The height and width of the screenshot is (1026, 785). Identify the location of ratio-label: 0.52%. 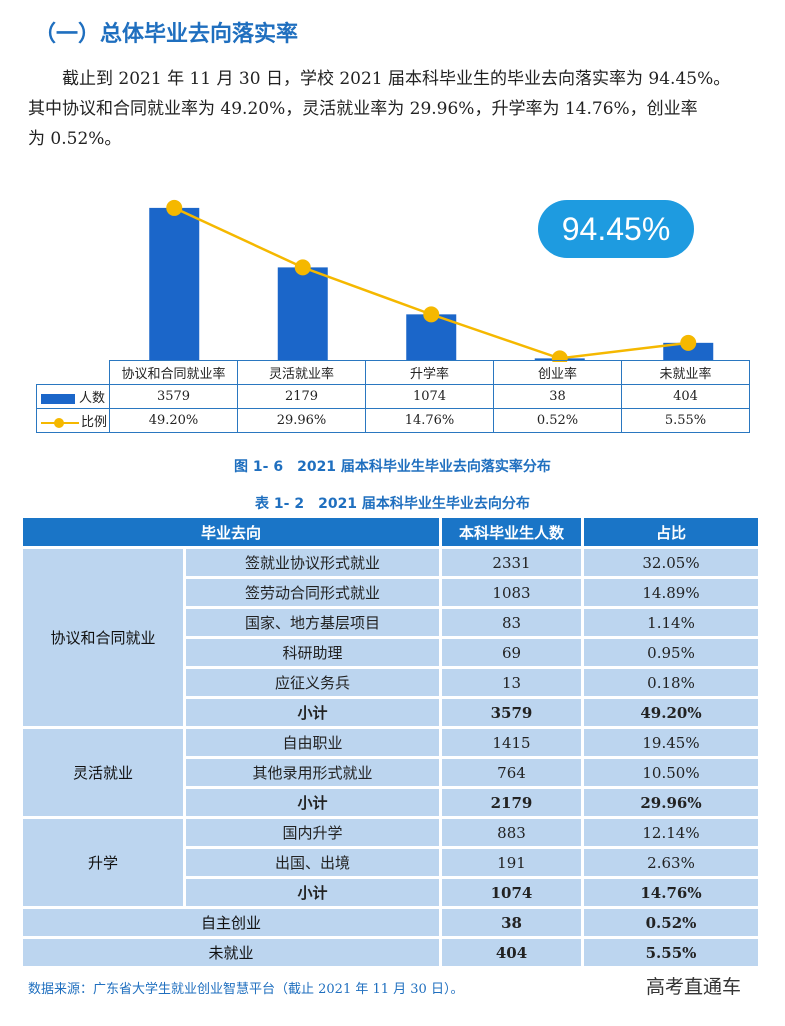
(557, 420).